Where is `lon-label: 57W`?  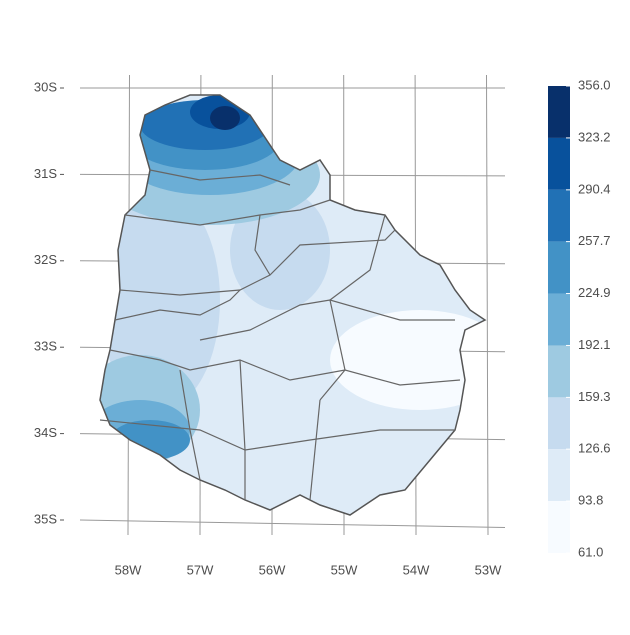
lon-label: 57W is located at coordinates (200, 569).